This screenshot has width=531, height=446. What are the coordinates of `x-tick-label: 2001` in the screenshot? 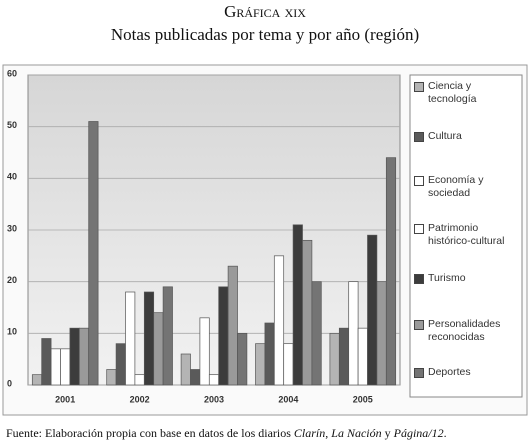 It's located at (65, 399).